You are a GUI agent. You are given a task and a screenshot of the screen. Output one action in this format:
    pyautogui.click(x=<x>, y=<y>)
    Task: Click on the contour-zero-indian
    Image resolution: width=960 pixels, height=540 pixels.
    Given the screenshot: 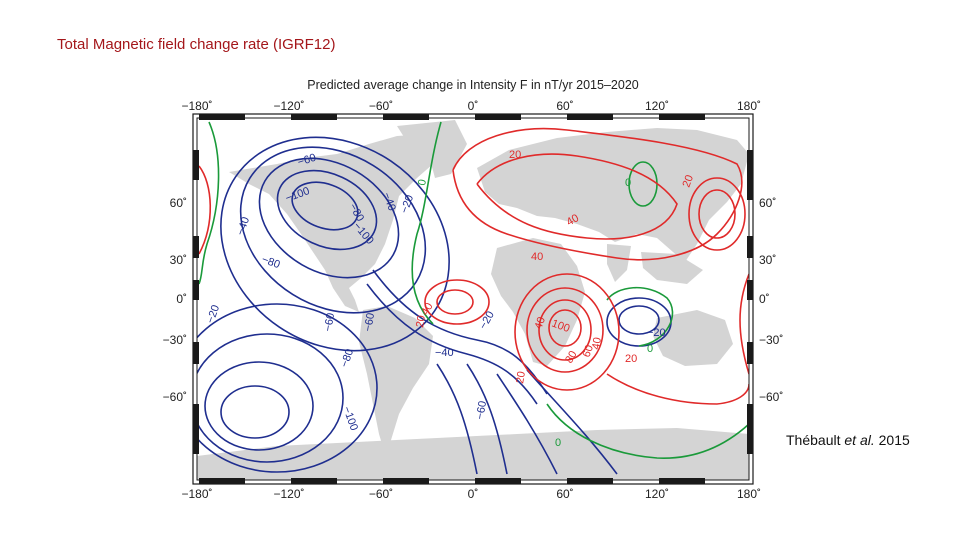 What is the action you would take?
    pyautogui.click(x=640, y=316)
    